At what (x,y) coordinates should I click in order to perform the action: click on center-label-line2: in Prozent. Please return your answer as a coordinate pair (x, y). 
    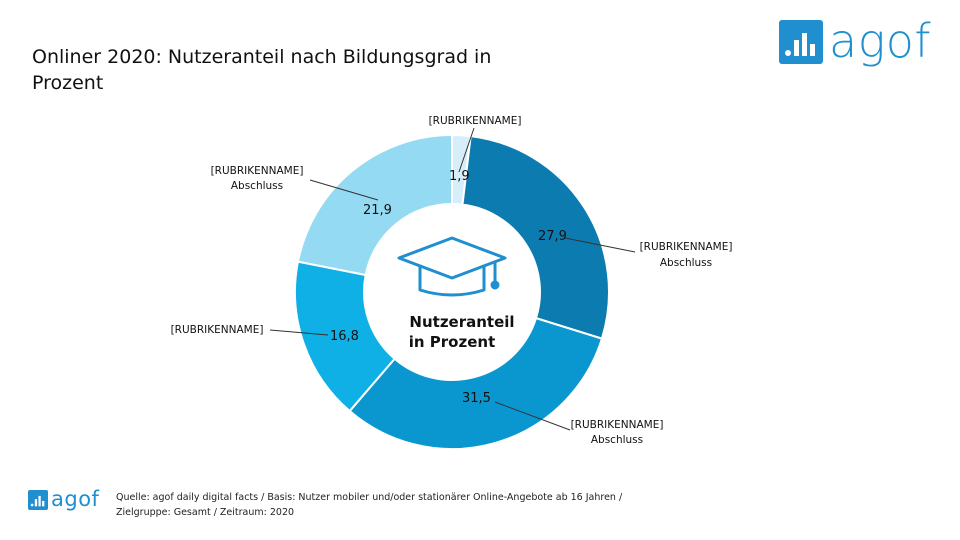
    Looking at the image, I should click on (452, 342).